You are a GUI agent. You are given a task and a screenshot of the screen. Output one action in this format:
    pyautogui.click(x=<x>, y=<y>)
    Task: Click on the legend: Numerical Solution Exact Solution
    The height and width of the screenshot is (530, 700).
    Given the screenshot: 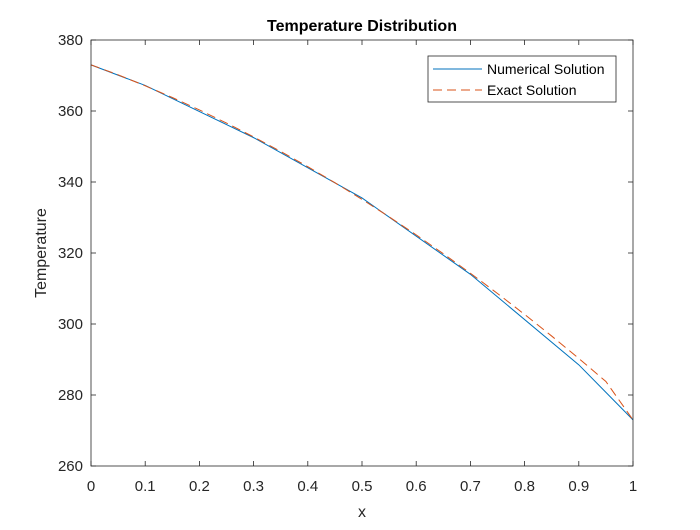 What is the action you would take?
    pyautogui.click(x=522, y=79)
    